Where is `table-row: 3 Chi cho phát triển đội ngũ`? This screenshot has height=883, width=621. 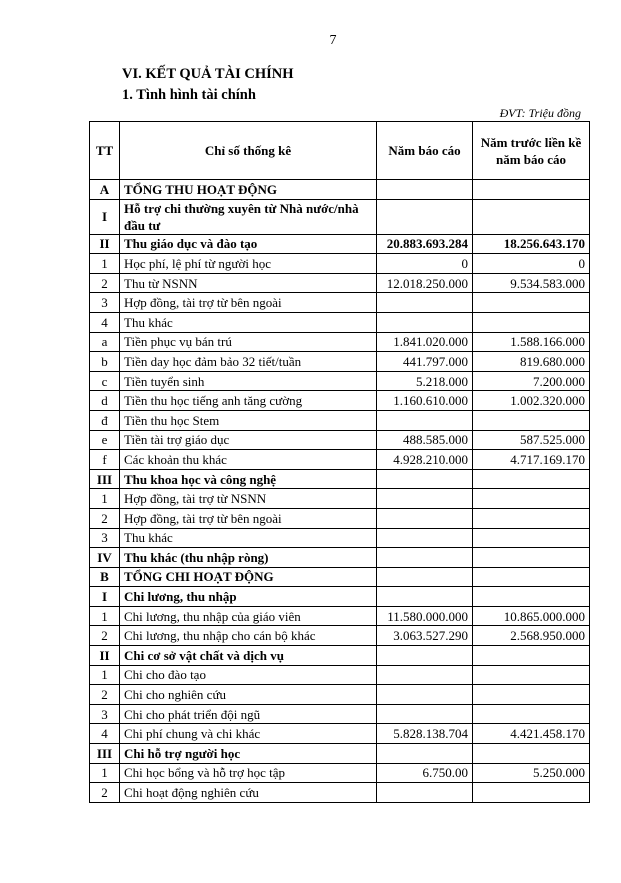
table-row: 3 Chi cho phát triển đội ngũ is located at coordinates (339, 714).